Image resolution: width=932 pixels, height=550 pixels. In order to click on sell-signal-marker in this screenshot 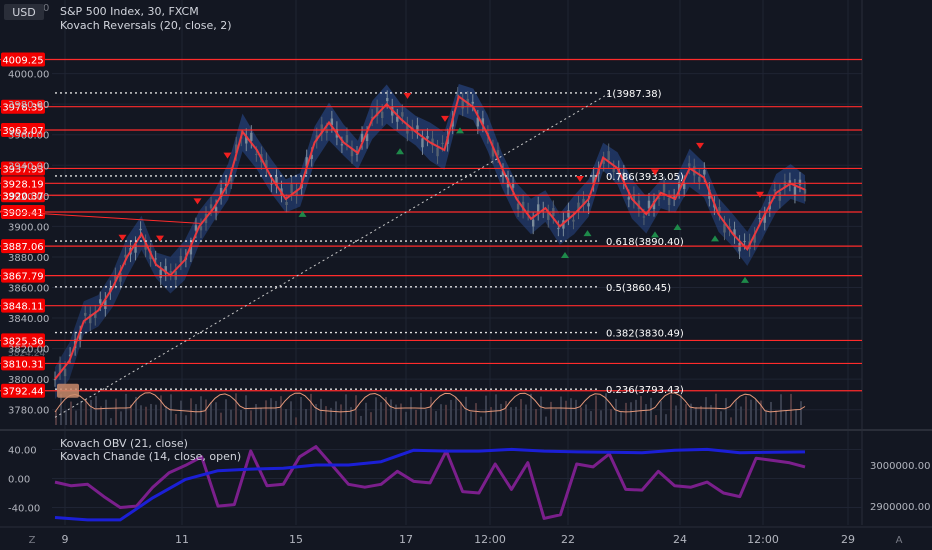, I will do `click(700, 145)`.